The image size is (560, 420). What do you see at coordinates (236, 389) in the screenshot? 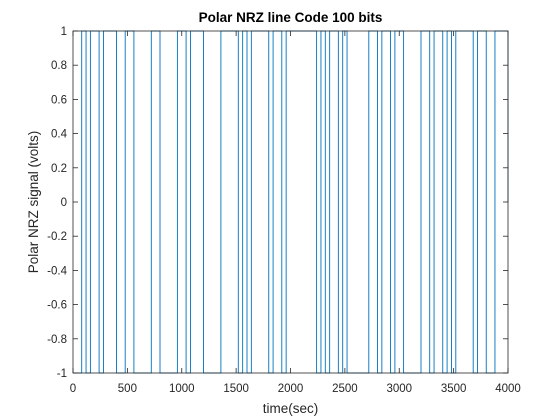
I see `x-tick-label: 1500` at bounding box center [236, 389].